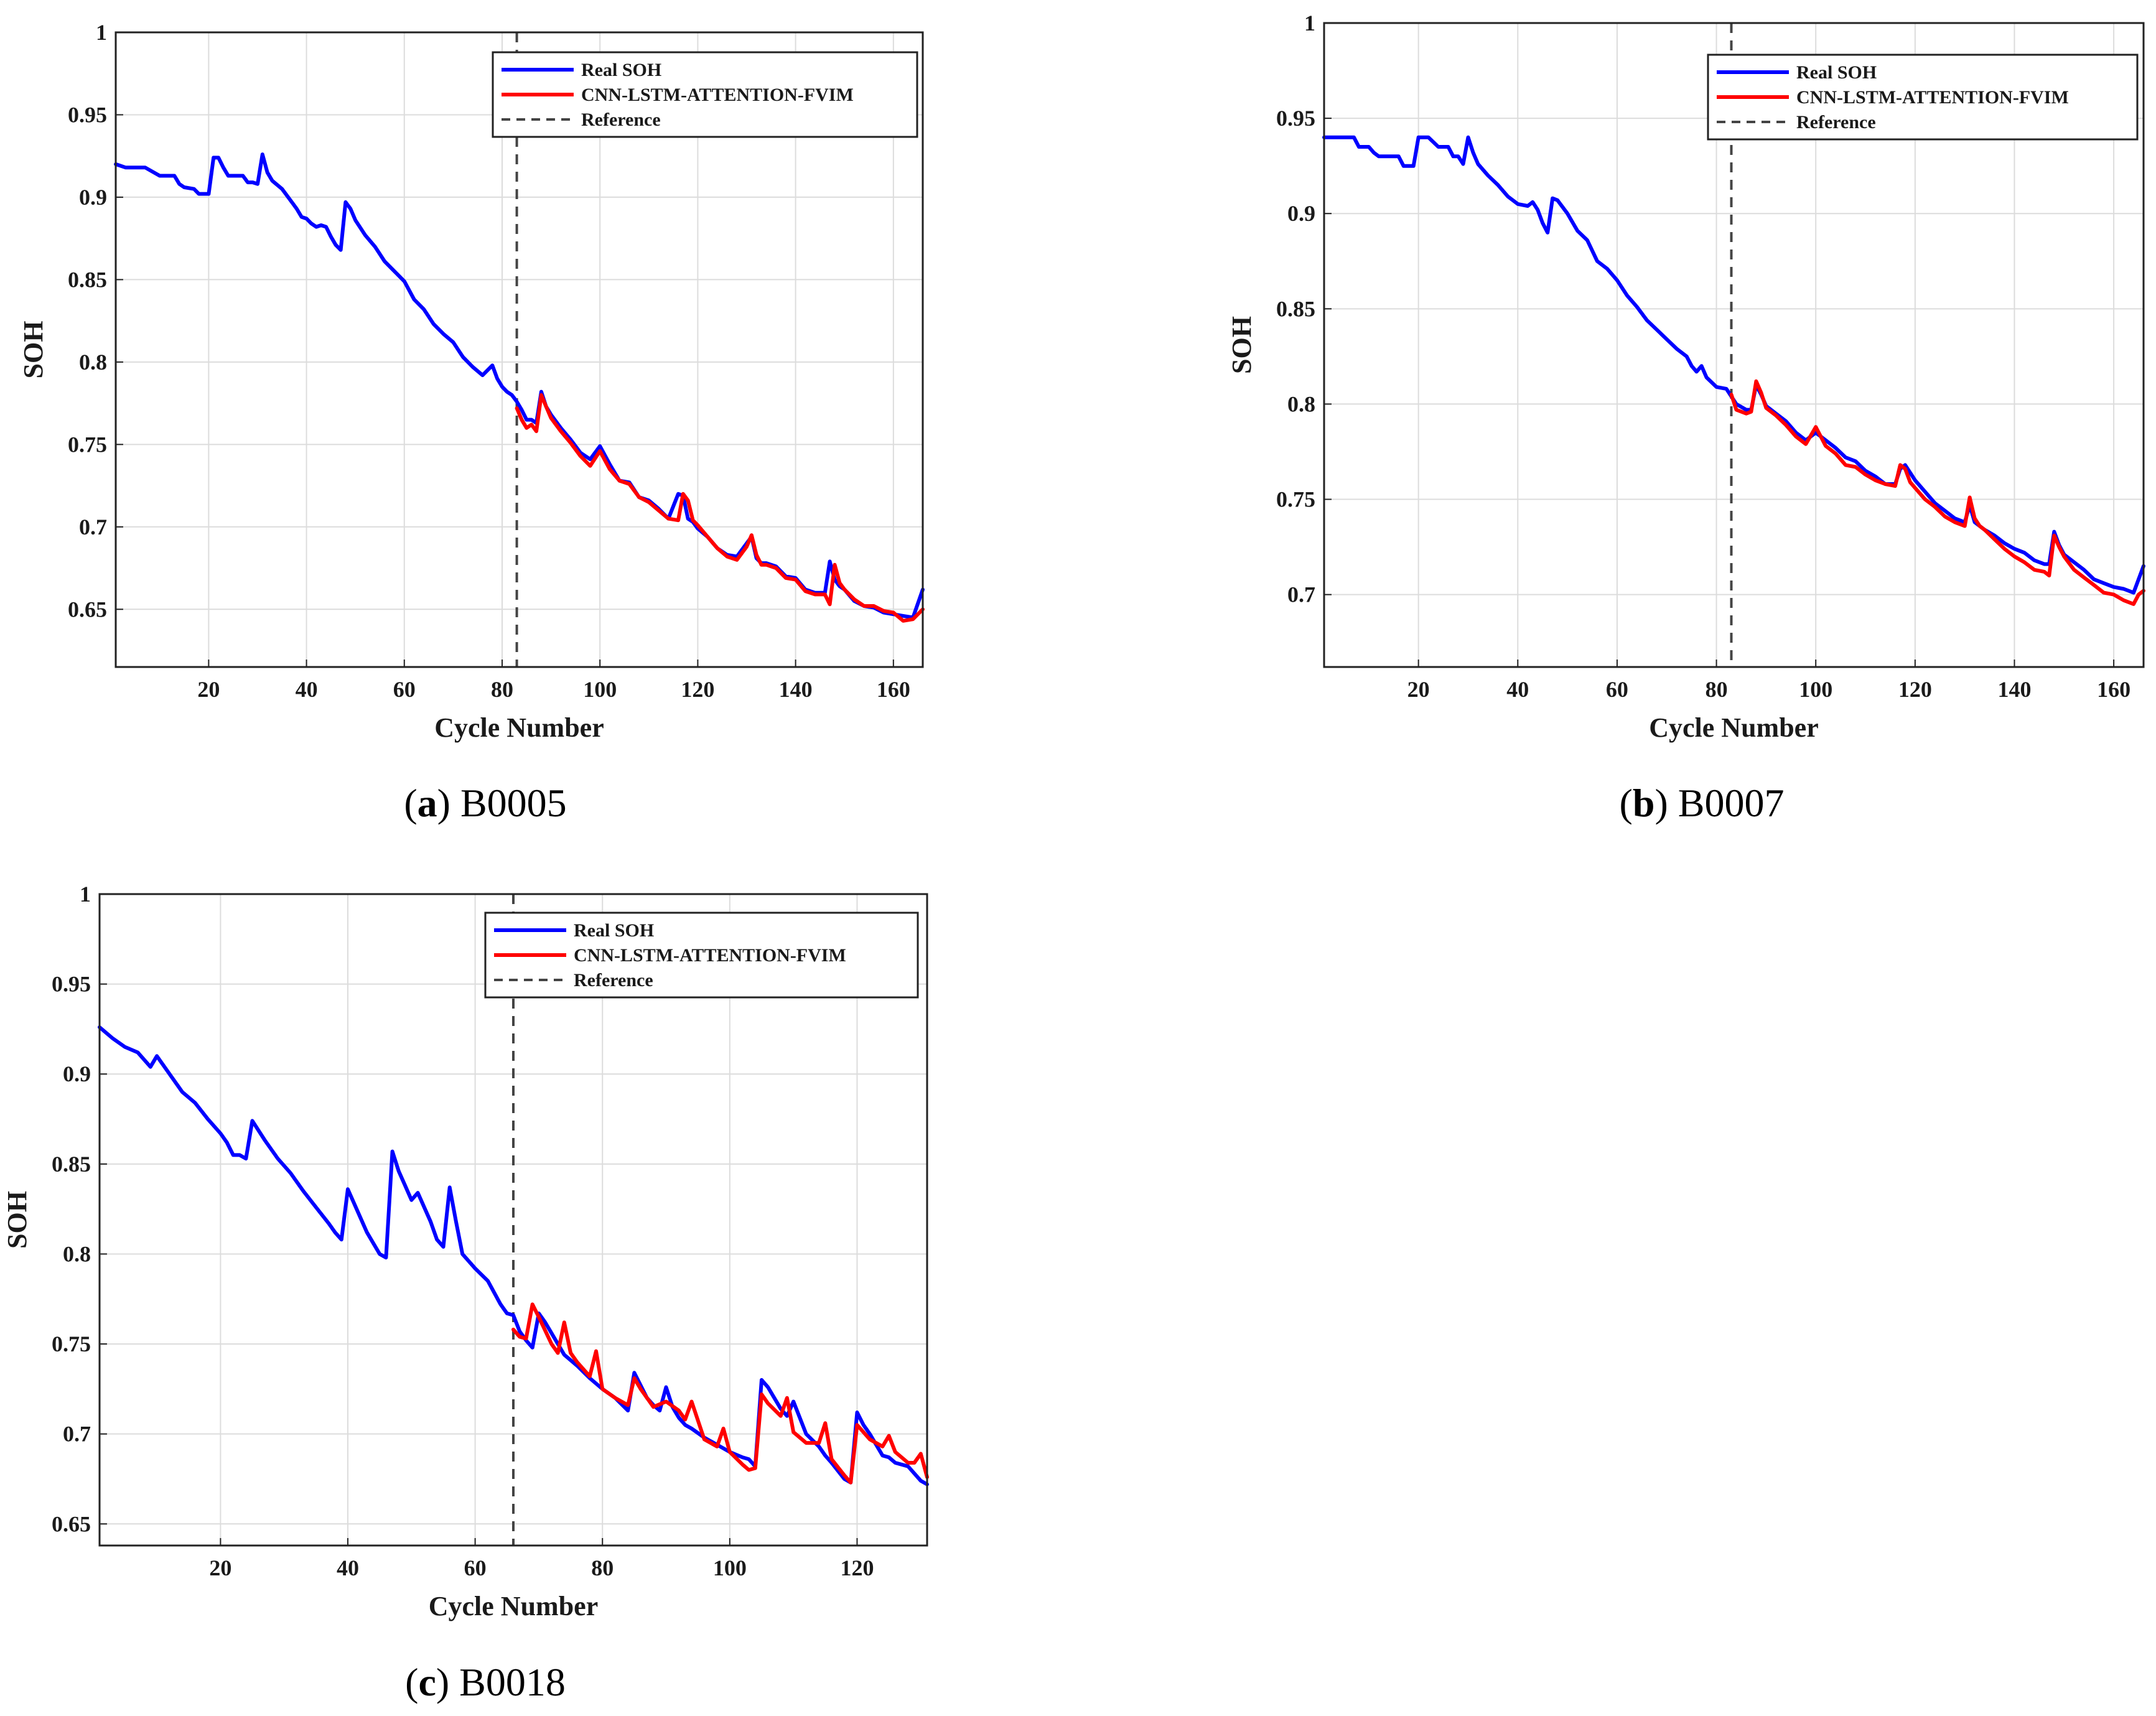 The height and width of the screenshot is (1716, 2156). I want to click on caption-letter: c, so click(427, 1682).